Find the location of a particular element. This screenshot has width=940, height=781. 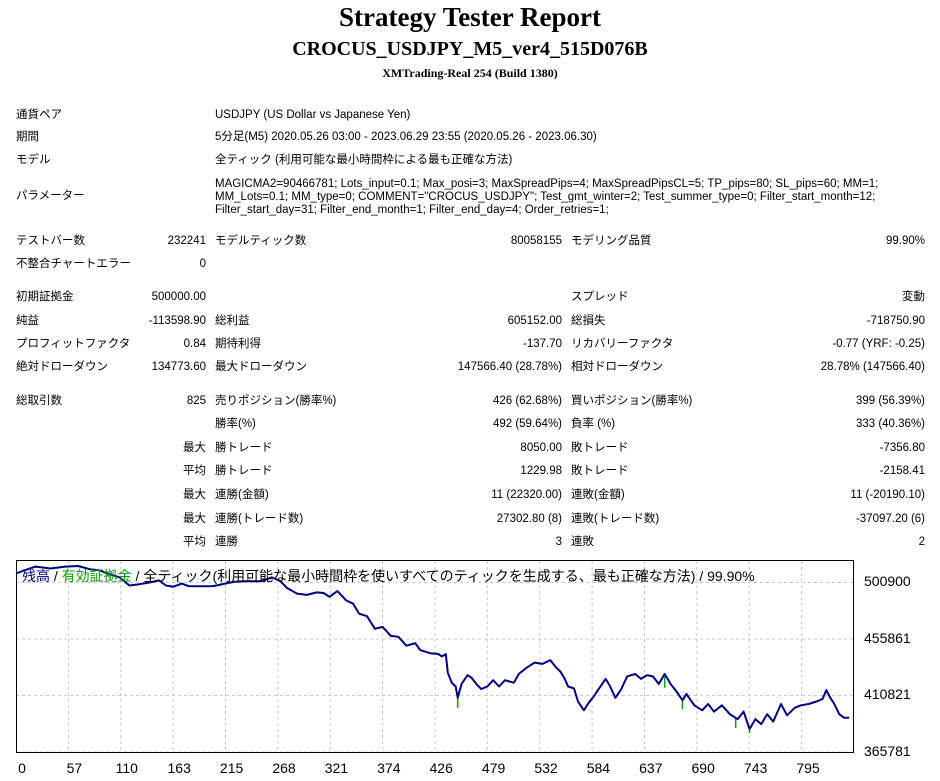

pf-value: 0.84 is located at coordinates (194, 344).